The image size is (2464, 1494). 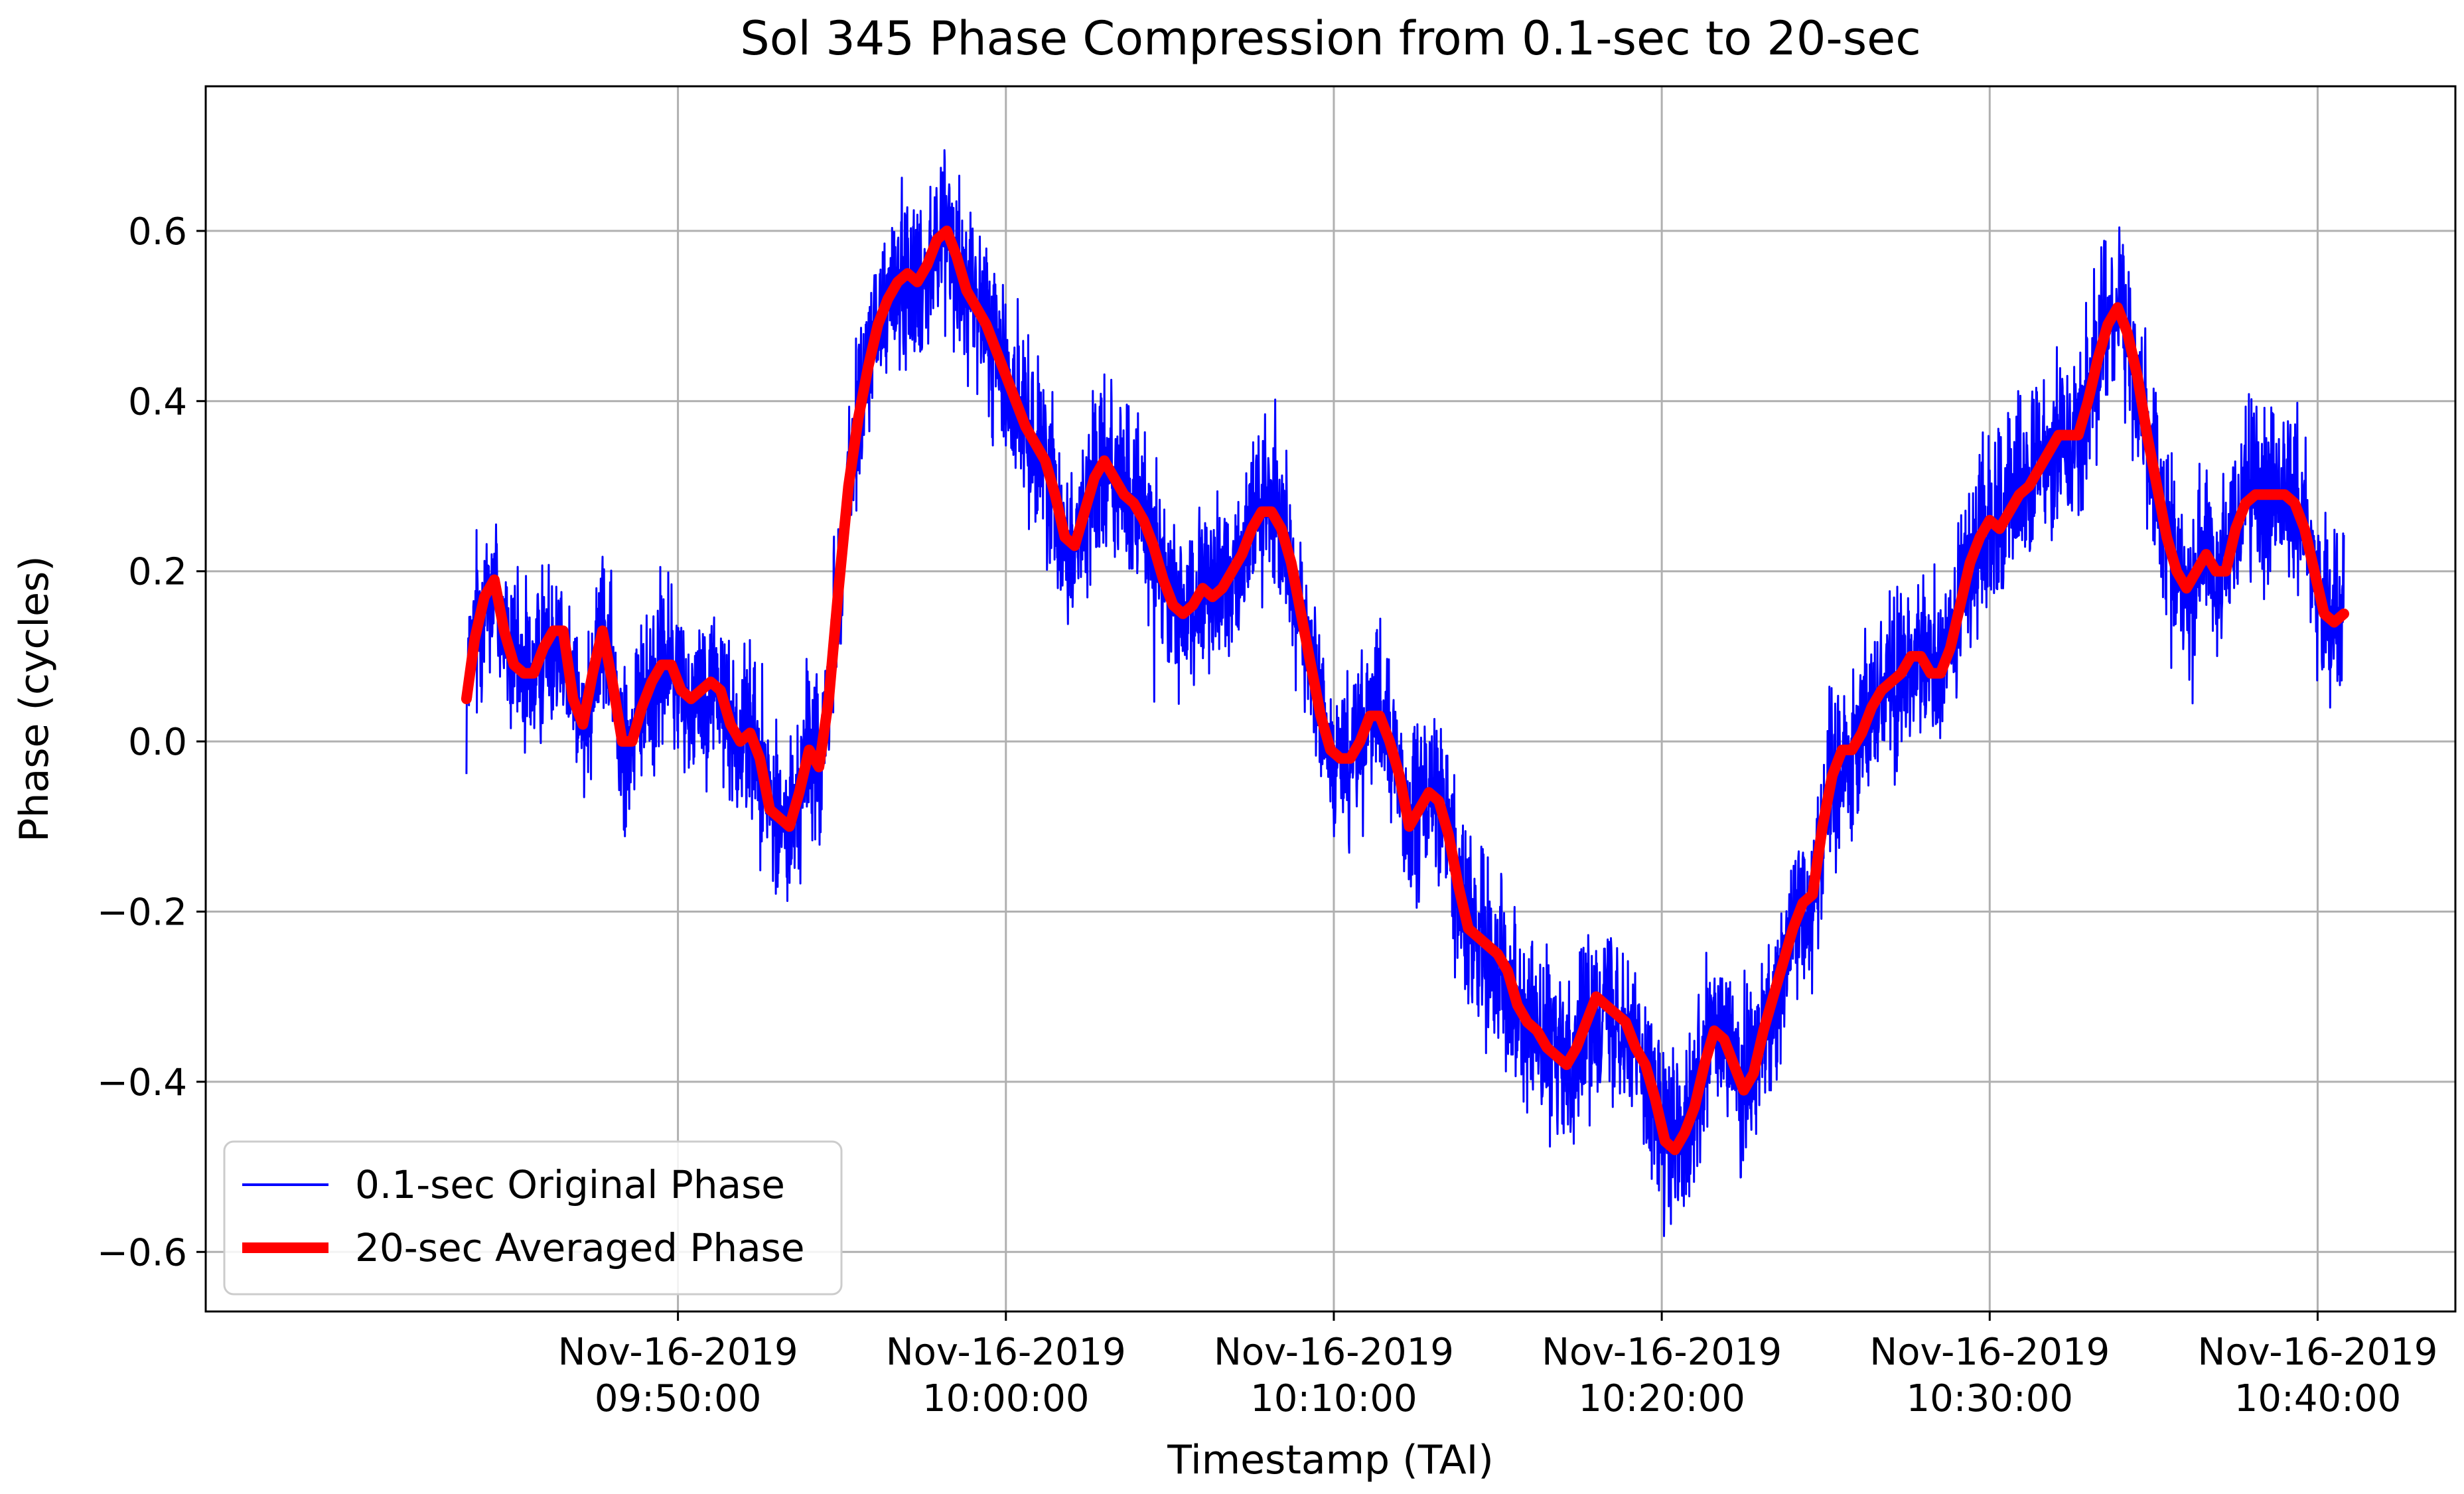 What do you see at coordinates (142, 913) in the screenshot?
I see `y-tick-label: −0.2` at bounding box center [142, 913].